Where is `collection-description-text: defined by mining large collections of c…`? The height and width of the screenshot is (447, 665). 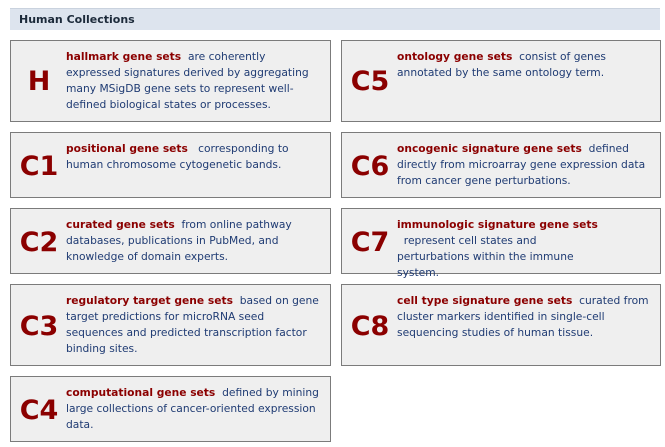 collection-description-text: defined by mining large collections of c… is located at coordinates (192, 408).